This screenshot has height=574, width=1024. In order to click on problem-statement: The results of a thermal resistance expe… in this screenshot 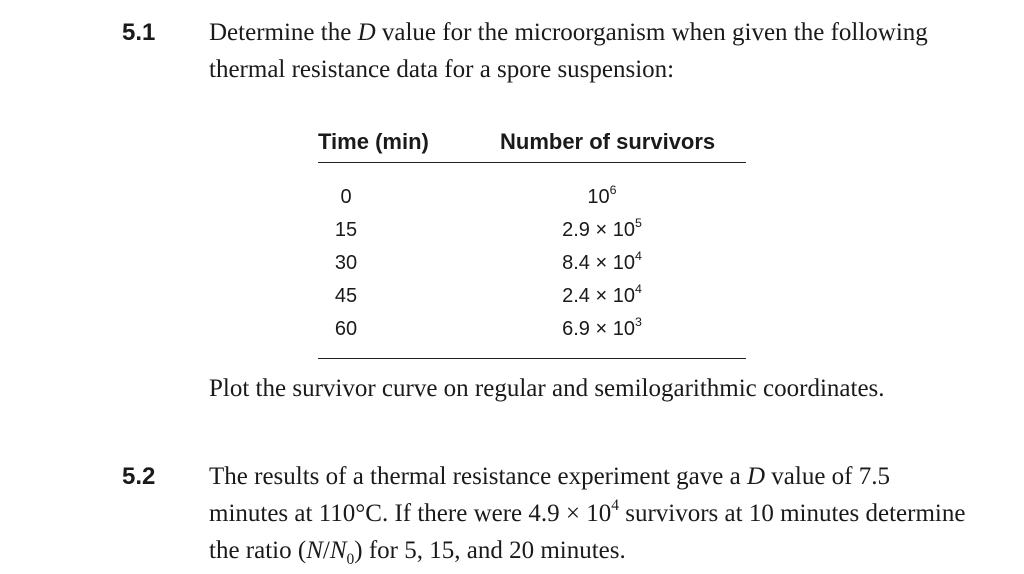, I will do `click(589, 513)`.